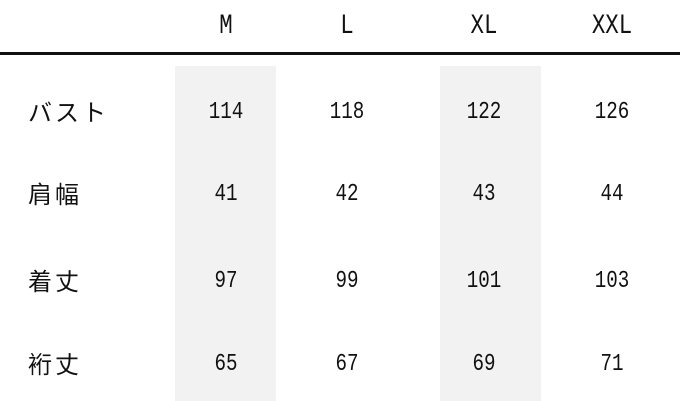  Describe the element at coordinates (484, 281) in the screenshot. I see `table-cell: 101` at that location.